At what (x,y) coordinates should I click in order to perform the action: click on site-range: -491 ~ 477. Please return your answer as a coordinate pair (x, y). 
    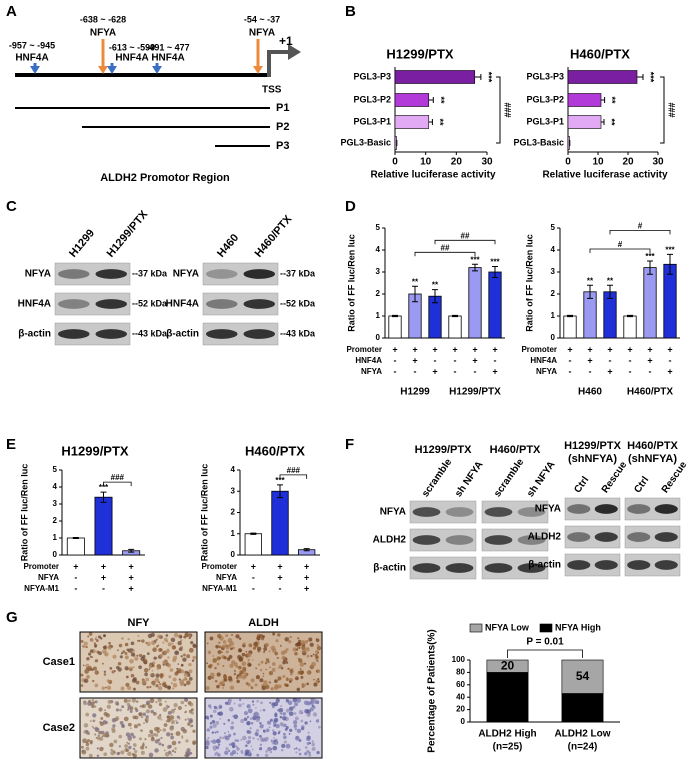
    Looking at the image, I should click on (167, 47).